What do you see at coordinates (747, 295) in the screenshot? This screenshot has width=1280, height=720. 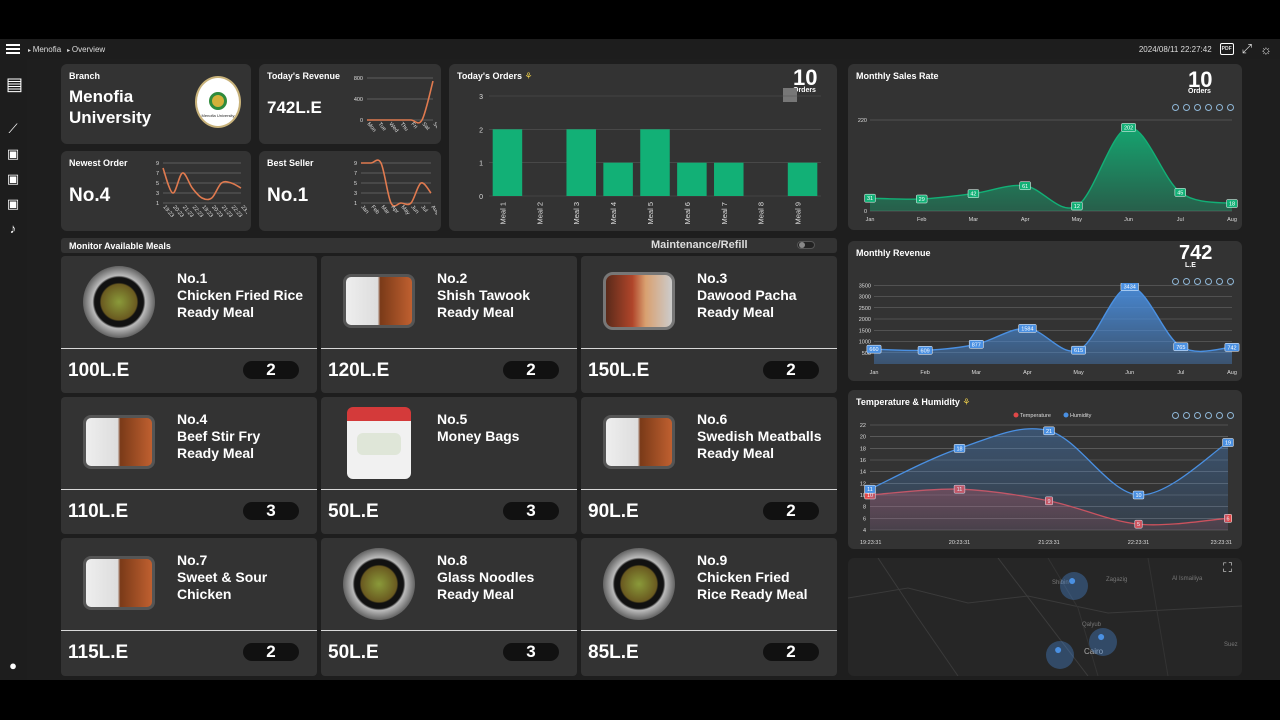 I see `meal-name-line: Dawood Pacha` at bounding box center [747, 295].